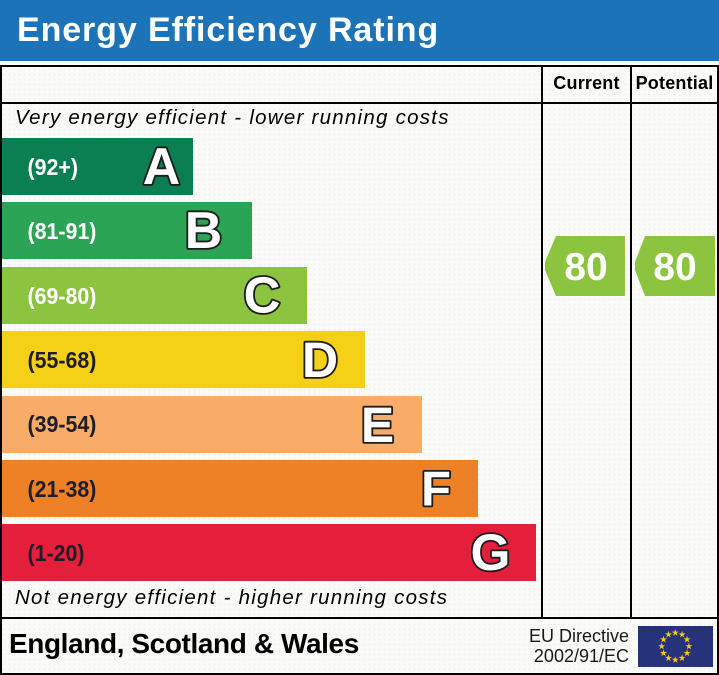 The height and width of the screenshot is (675, 719). I want to click on svg-text: (55-68), so click(62, 360).